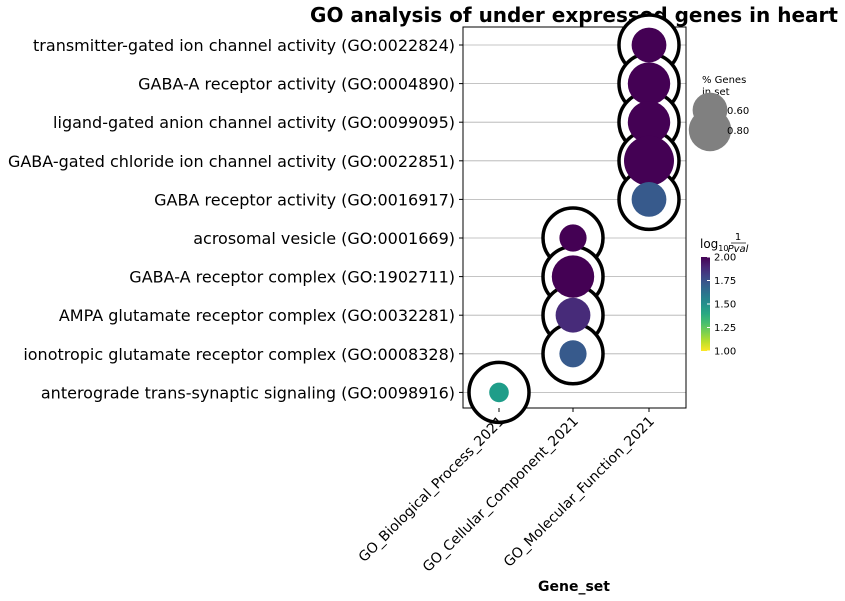 The width and height of the screenshot is (845, 601). Describe the element at coordinates (432, 490) in the screenshot. I see `x-tick-label: GO_Biological_Process_2021` at that location.